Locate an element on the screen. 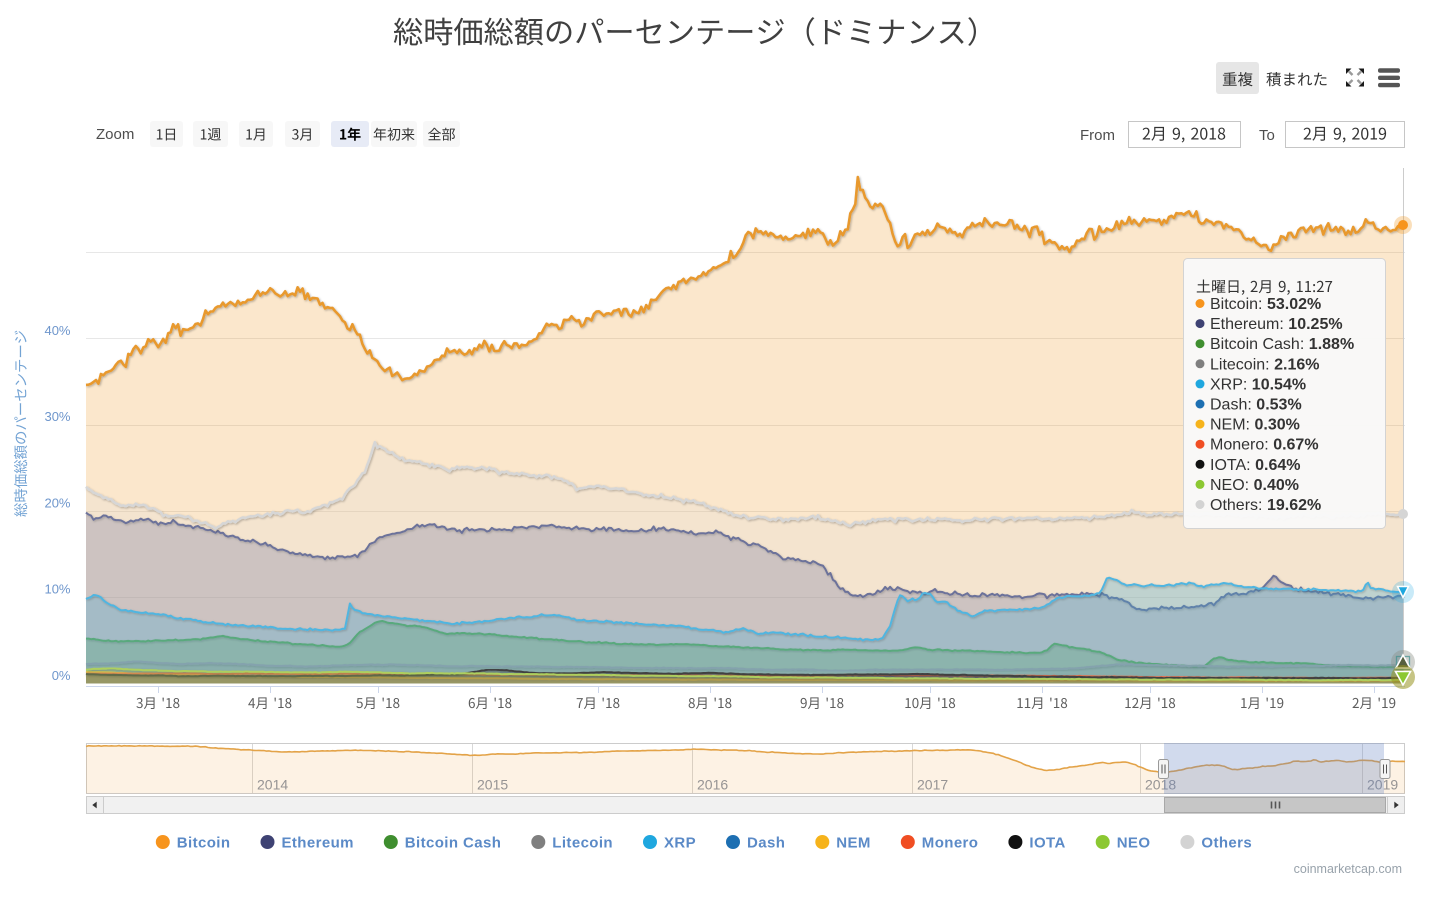  svg-text: Others: is located at coordinates (1236, 505).